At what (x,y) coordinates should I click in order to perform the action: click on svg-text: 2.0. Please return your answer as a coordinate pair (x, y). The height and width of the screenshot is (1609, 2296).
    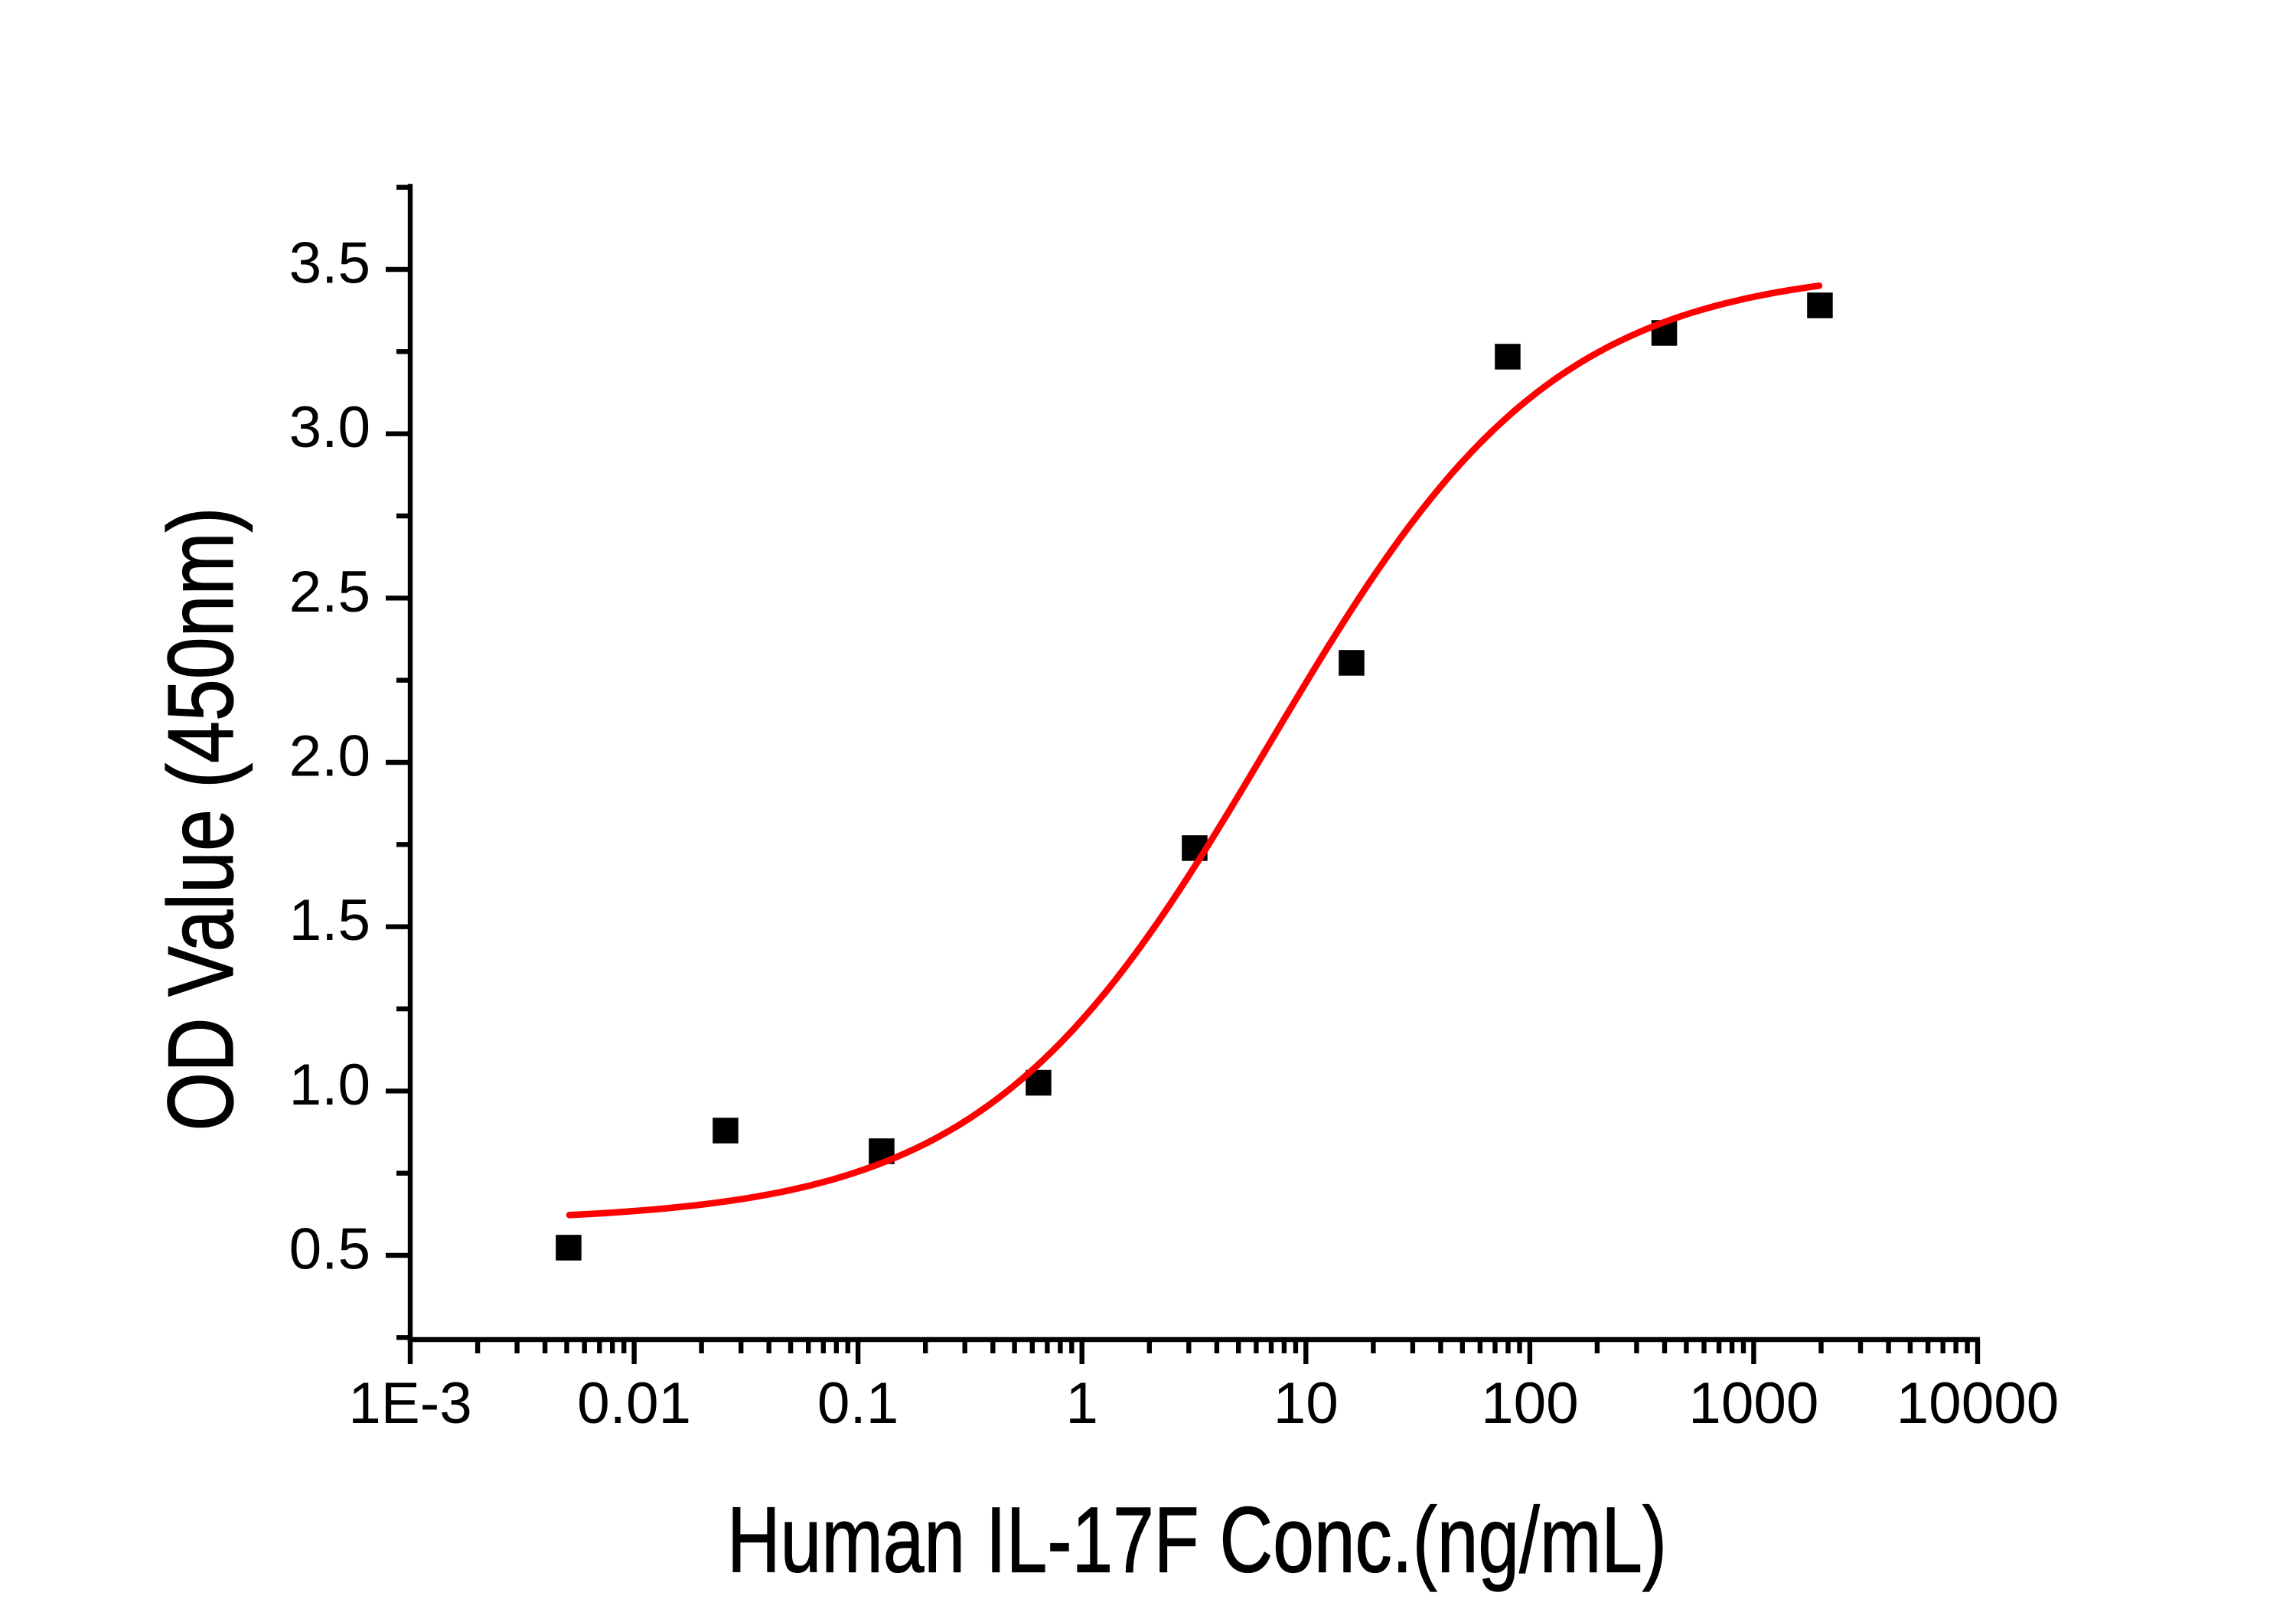
    Looking at the image, I should click on (329, 757).